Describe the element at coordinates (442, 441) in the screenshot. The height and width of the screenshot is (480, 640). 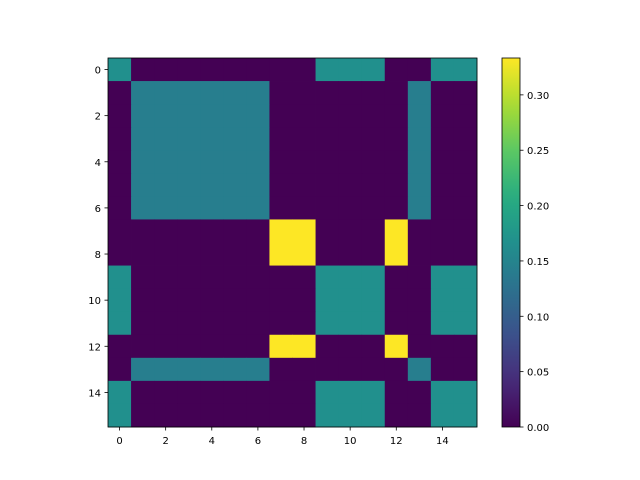
I see `x-tick-label: 14` at that location.